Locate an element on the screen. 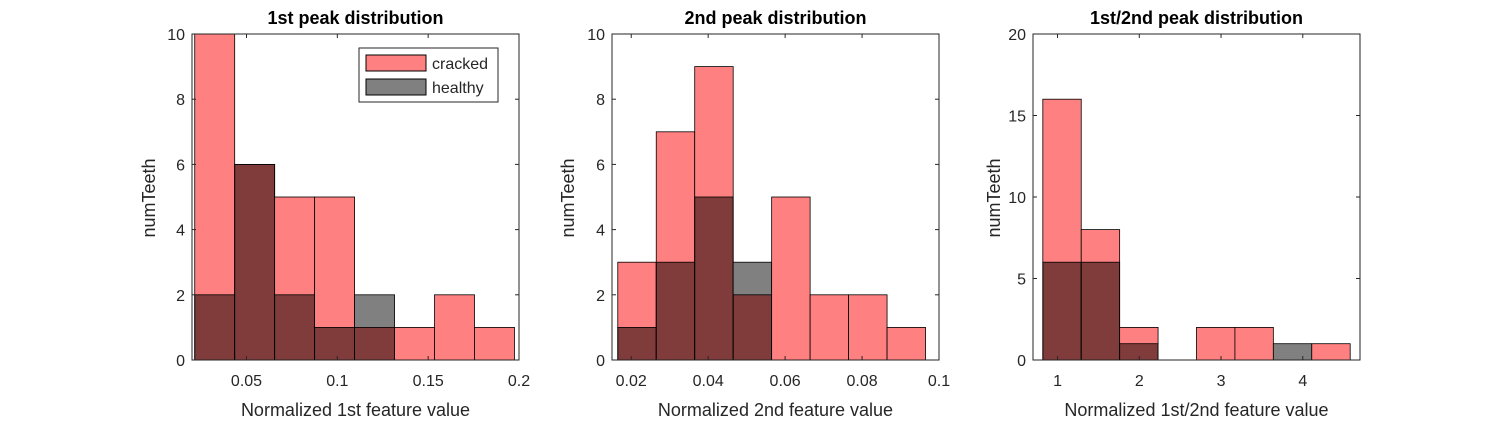 Image resolution: width=1500 pixels, height=422 pixels. x-axis-label: Normalized 2nd feature value is located at coordinates (775, 410).